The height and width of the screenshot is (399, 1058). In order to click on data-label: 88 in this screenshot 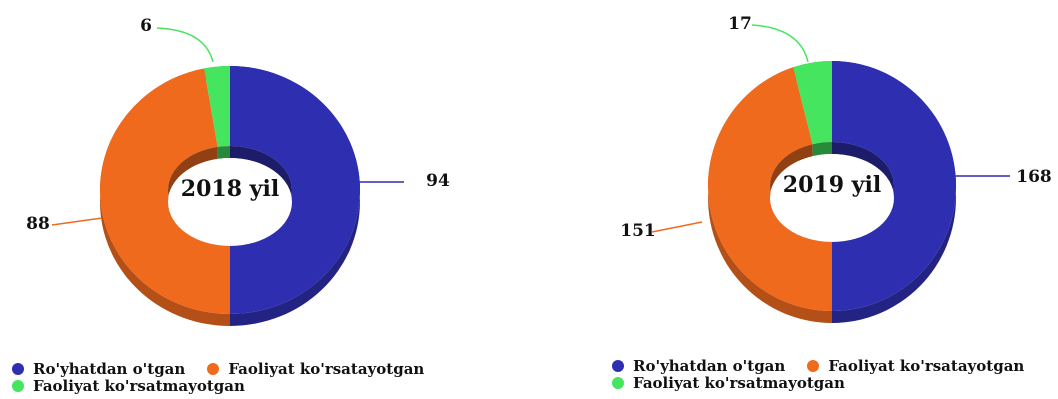, I will do `click(38, 224)`.